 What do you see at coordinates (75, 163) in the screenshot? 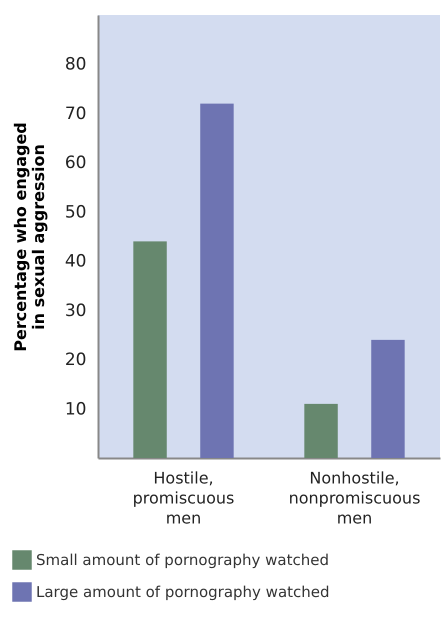
I see `y-tick-label: 60` at bounding box center [75, 163].